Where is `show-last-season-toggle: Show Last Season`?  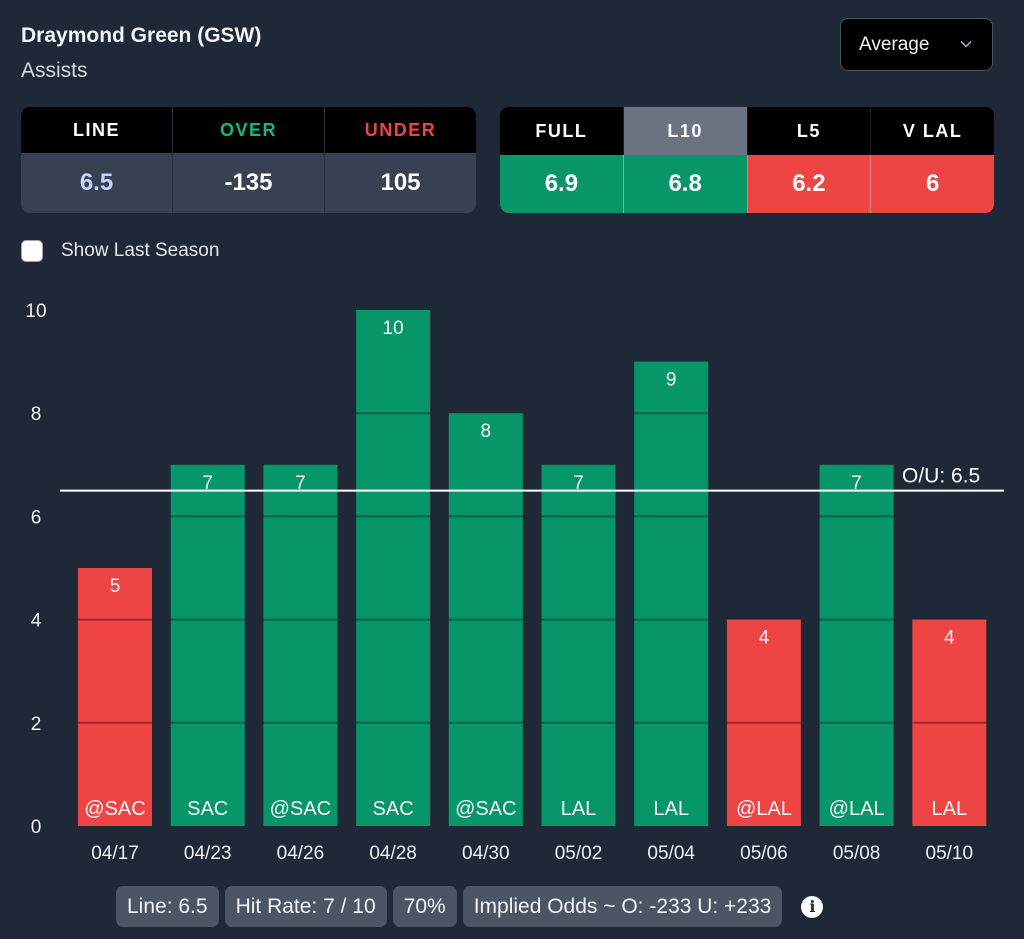
show-last-season-toggle: Show Last Season is located at coordinates (120, 251).